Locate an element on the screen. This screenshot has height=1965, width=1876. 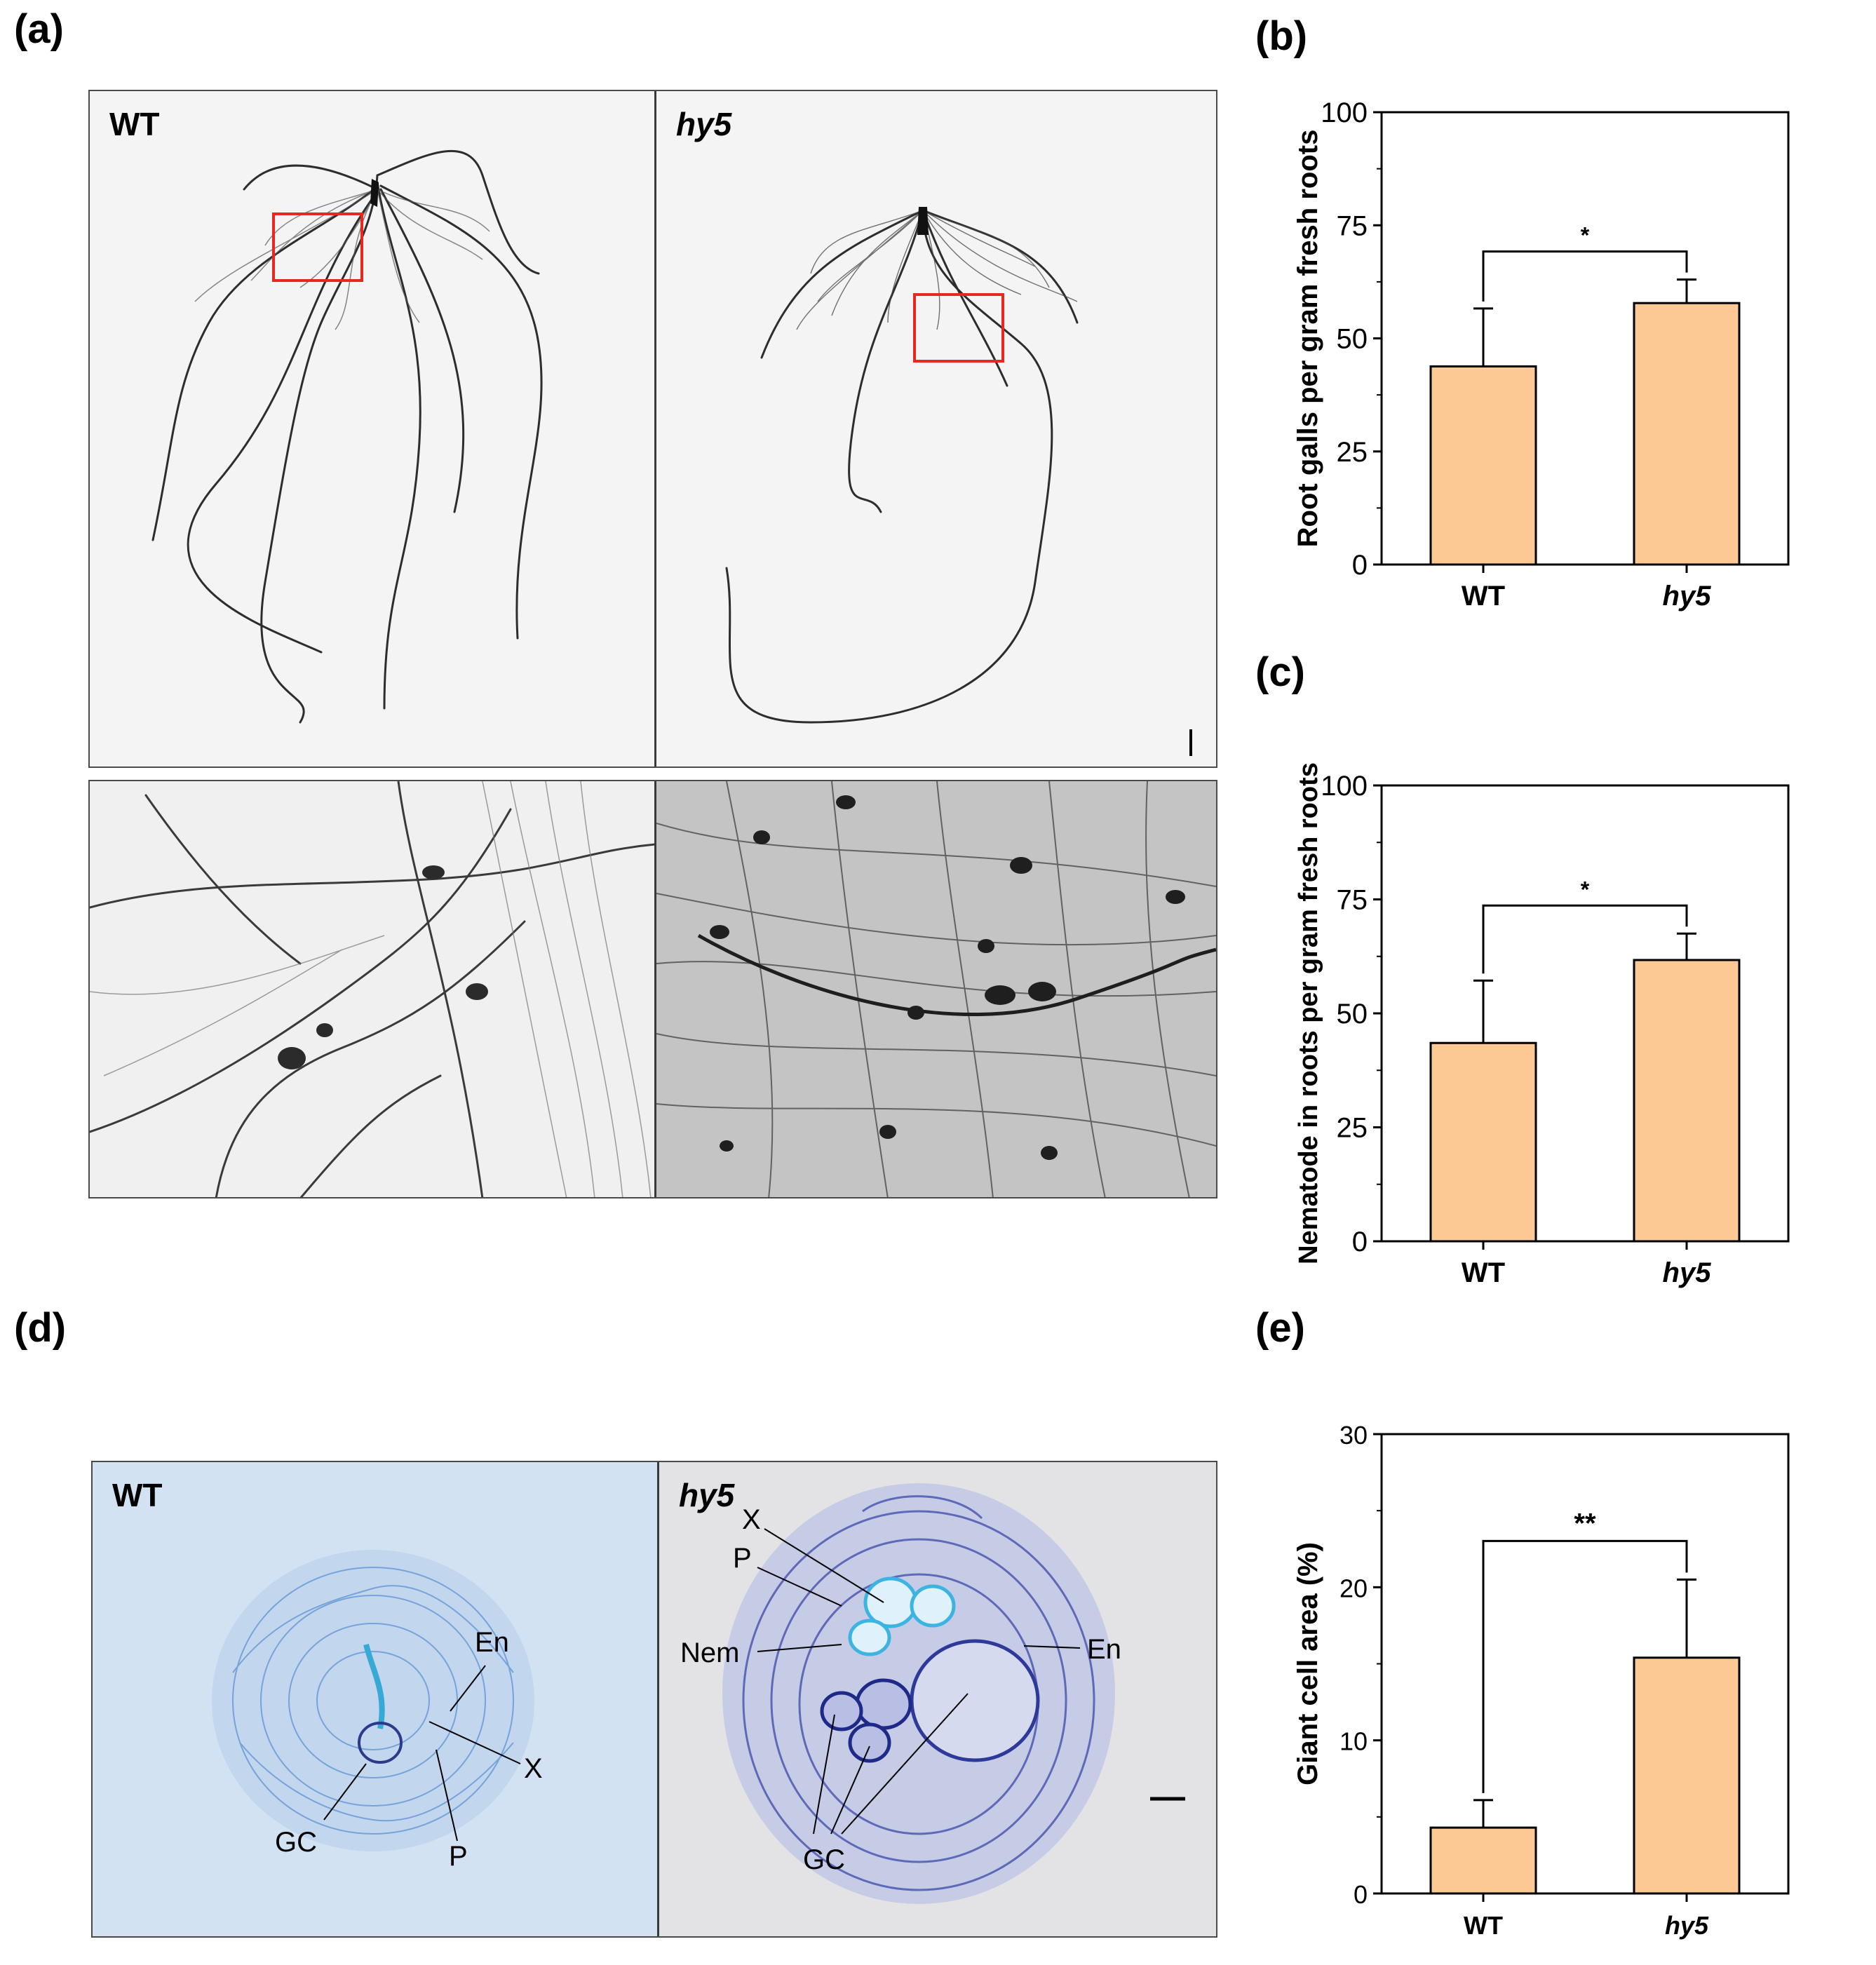
panel-letter-b: (b) is located at coordinates (1281, 36).